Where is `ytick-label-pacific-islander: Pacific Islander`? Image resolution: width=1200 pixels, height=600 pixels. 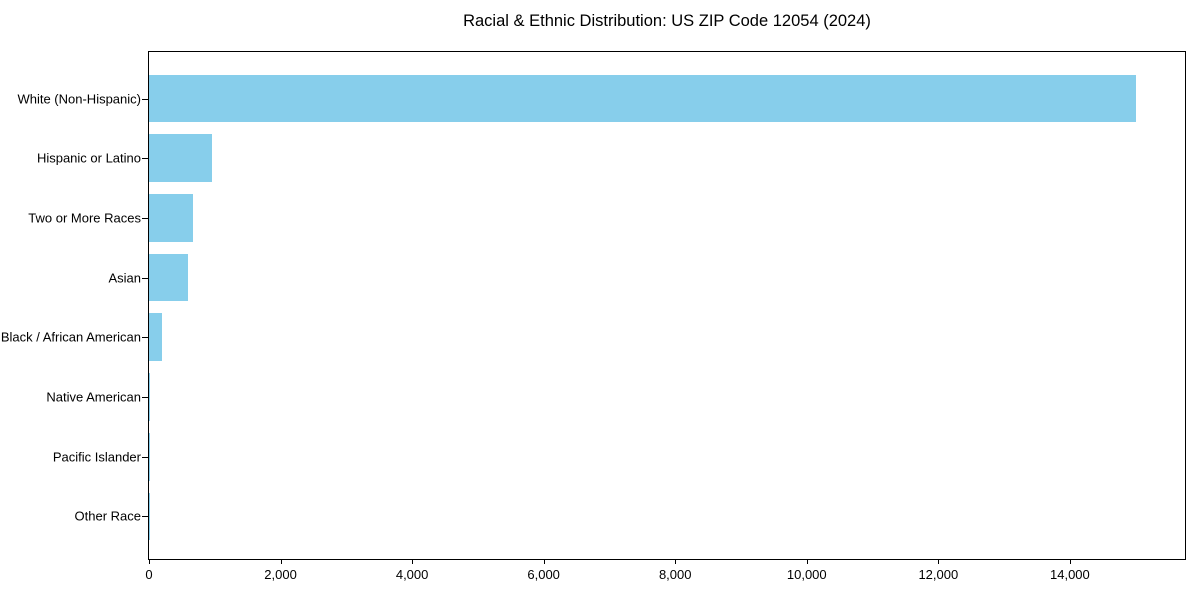 ytick-label-pacific-islander: Pacific Islander is located at coordinates (96, 457).